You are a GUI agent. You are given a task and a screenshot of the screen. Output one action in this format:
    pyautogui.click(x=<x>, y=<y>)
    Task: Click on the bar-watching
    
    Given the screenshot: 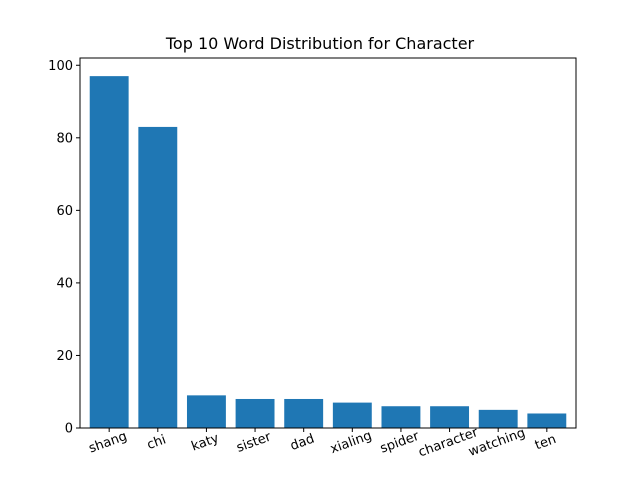 What is the action you would take?
    pyautogui.click(x=498, y=418)
    